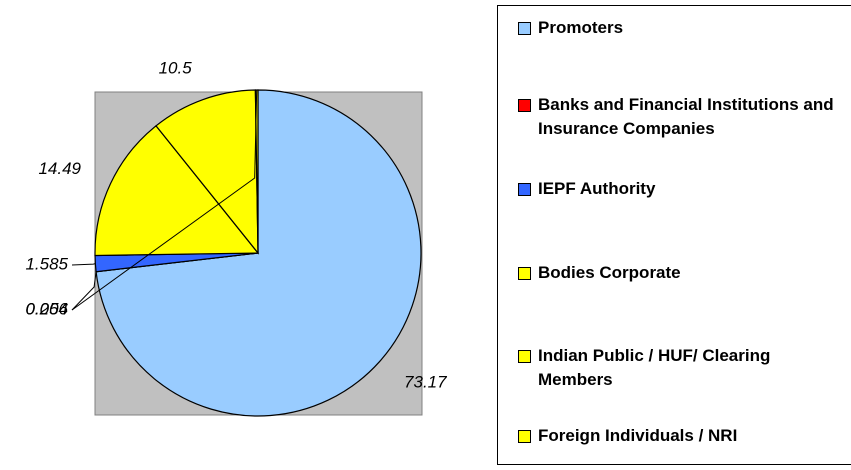 The image size is (851, 470). I want to click on data-label: 0.004, so click(46, 308).